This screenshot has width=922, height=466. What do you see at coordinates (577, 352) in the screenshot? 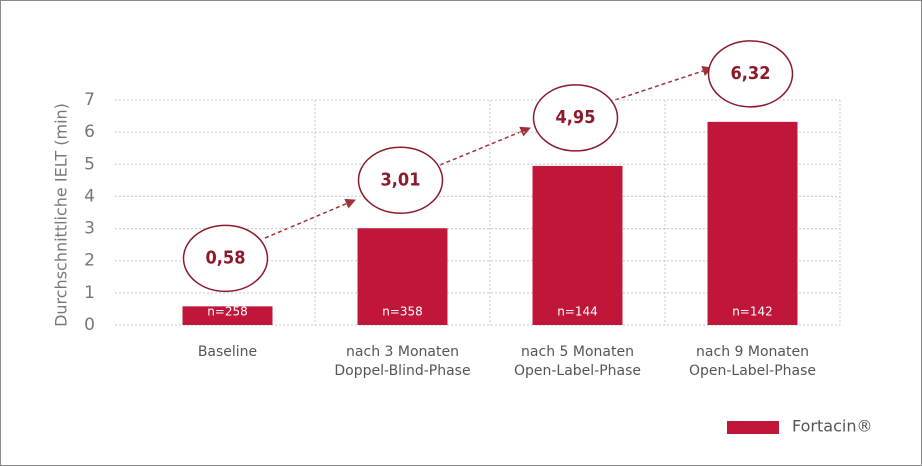
I see `x-tick-label: nach 5 Monaten` at bounding box center [577, 352].